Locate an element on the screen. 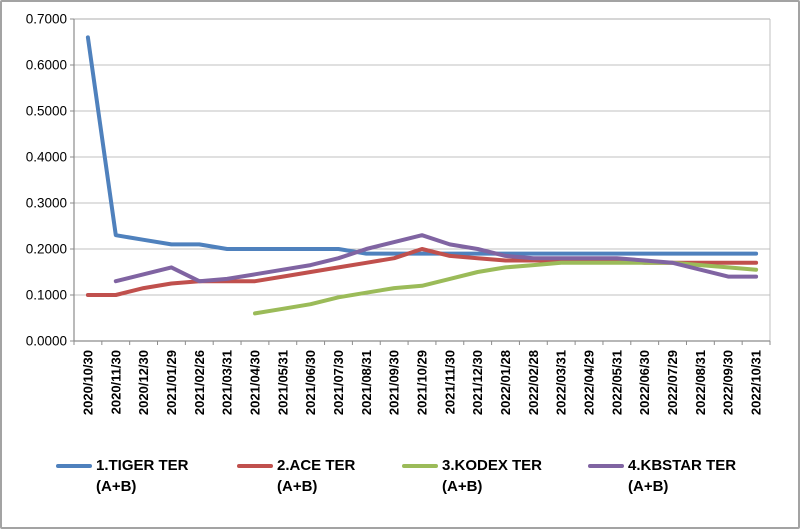 This screenshot has height=529, width=800. legend-swatch-ace is located at coordinates (255, 466).